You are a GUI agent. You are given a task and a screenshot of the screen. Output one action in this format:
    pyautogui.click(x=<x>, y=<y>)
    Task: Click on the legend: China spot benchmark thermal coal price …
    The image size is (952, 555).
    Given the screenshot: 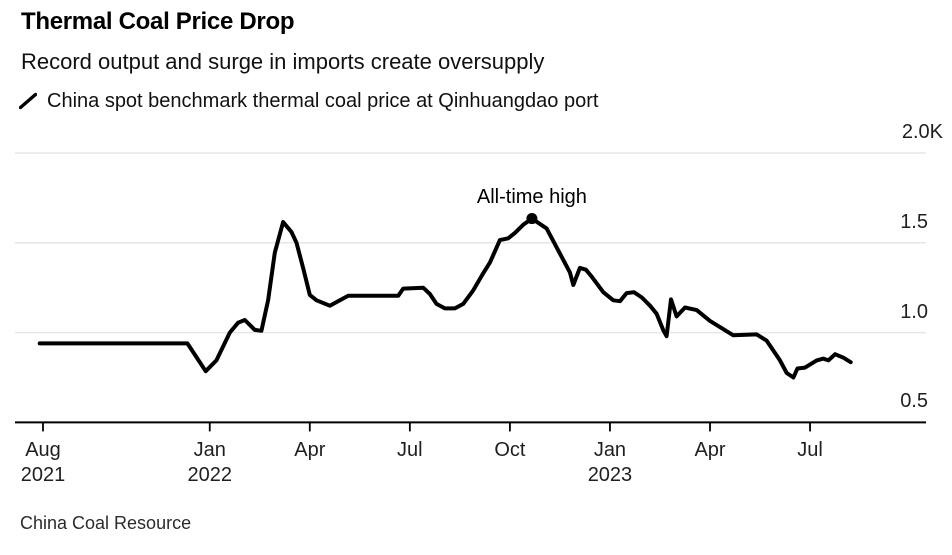 What is the action you would take?
    pyautogui.click(x=308, y=101)
    